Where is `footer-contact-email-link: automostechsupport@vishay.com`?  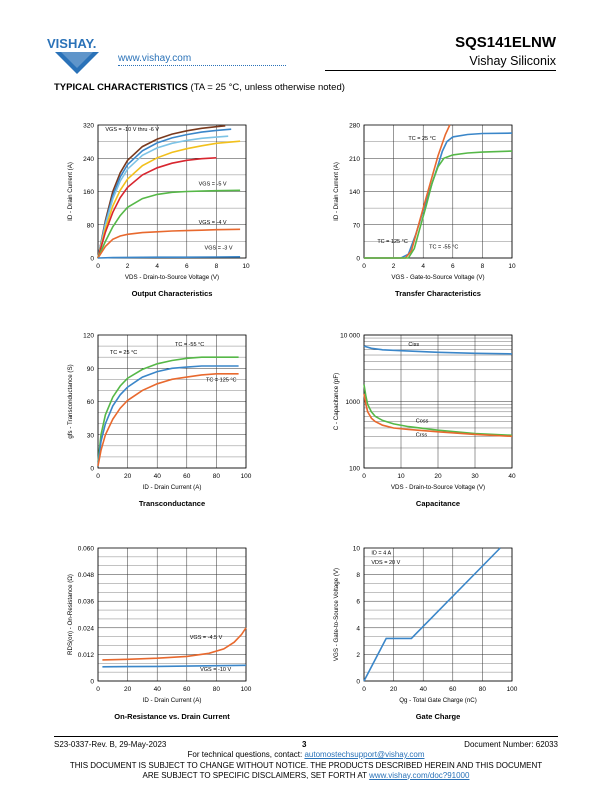 footer-contact-email-link: automostechsupport@vishay.com is located at coordinates (364, 754).